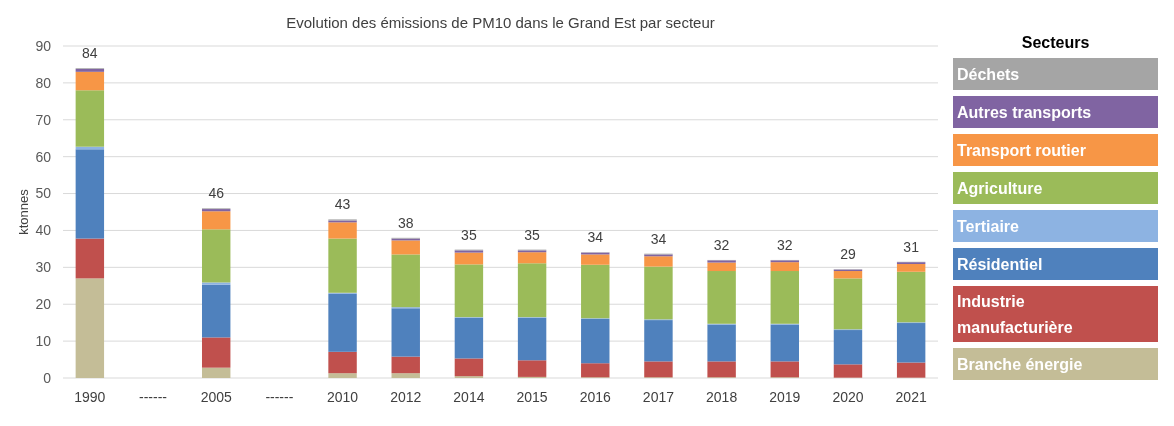  I want to click on y-tick-label: 0, so click(47, 377).